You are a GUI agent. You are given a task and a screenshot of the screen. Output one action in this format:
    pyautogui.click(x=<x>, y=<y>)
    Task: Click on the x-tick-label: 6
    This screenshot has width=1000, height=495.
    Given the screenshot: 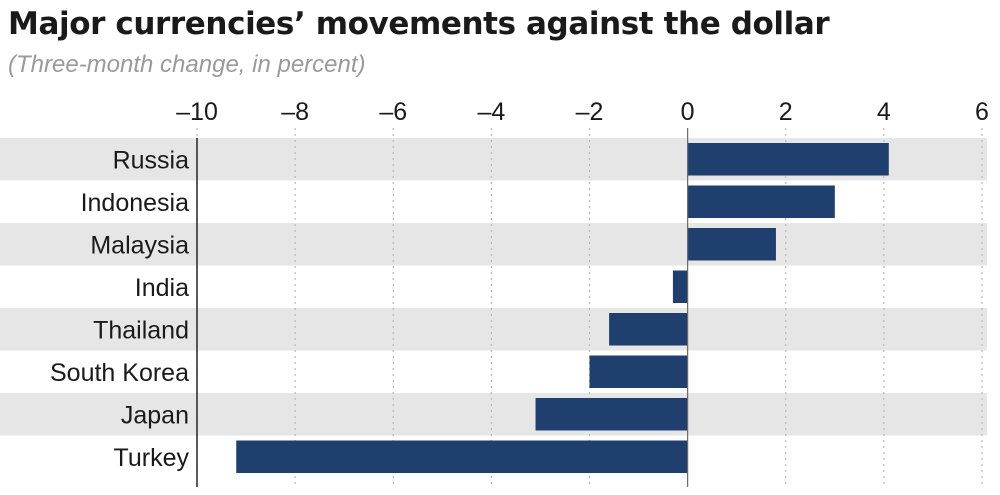 What is the action you would take?
    pyautogui.click(x=982, y=112)
    